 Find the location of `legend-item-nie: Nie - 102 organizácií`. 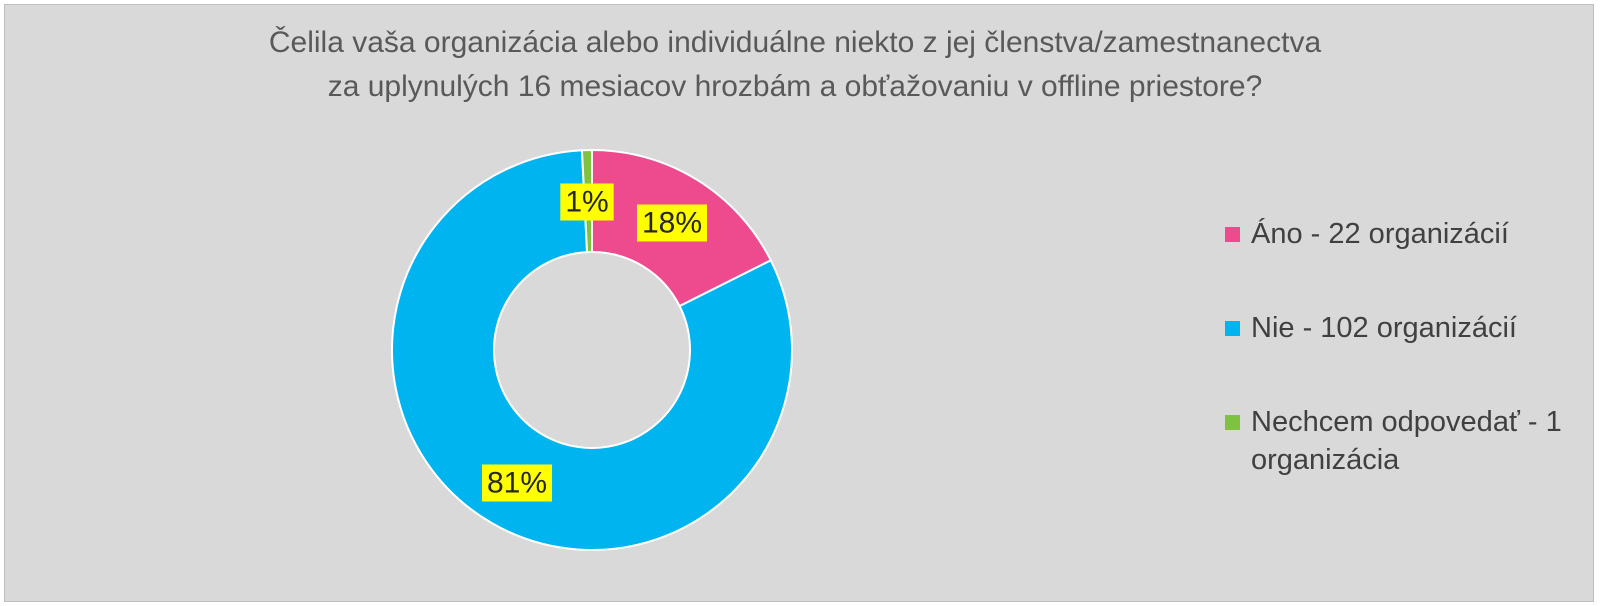

legend-item-nie: Nie - 102 organizácií is located at coordinates (1410, 328).